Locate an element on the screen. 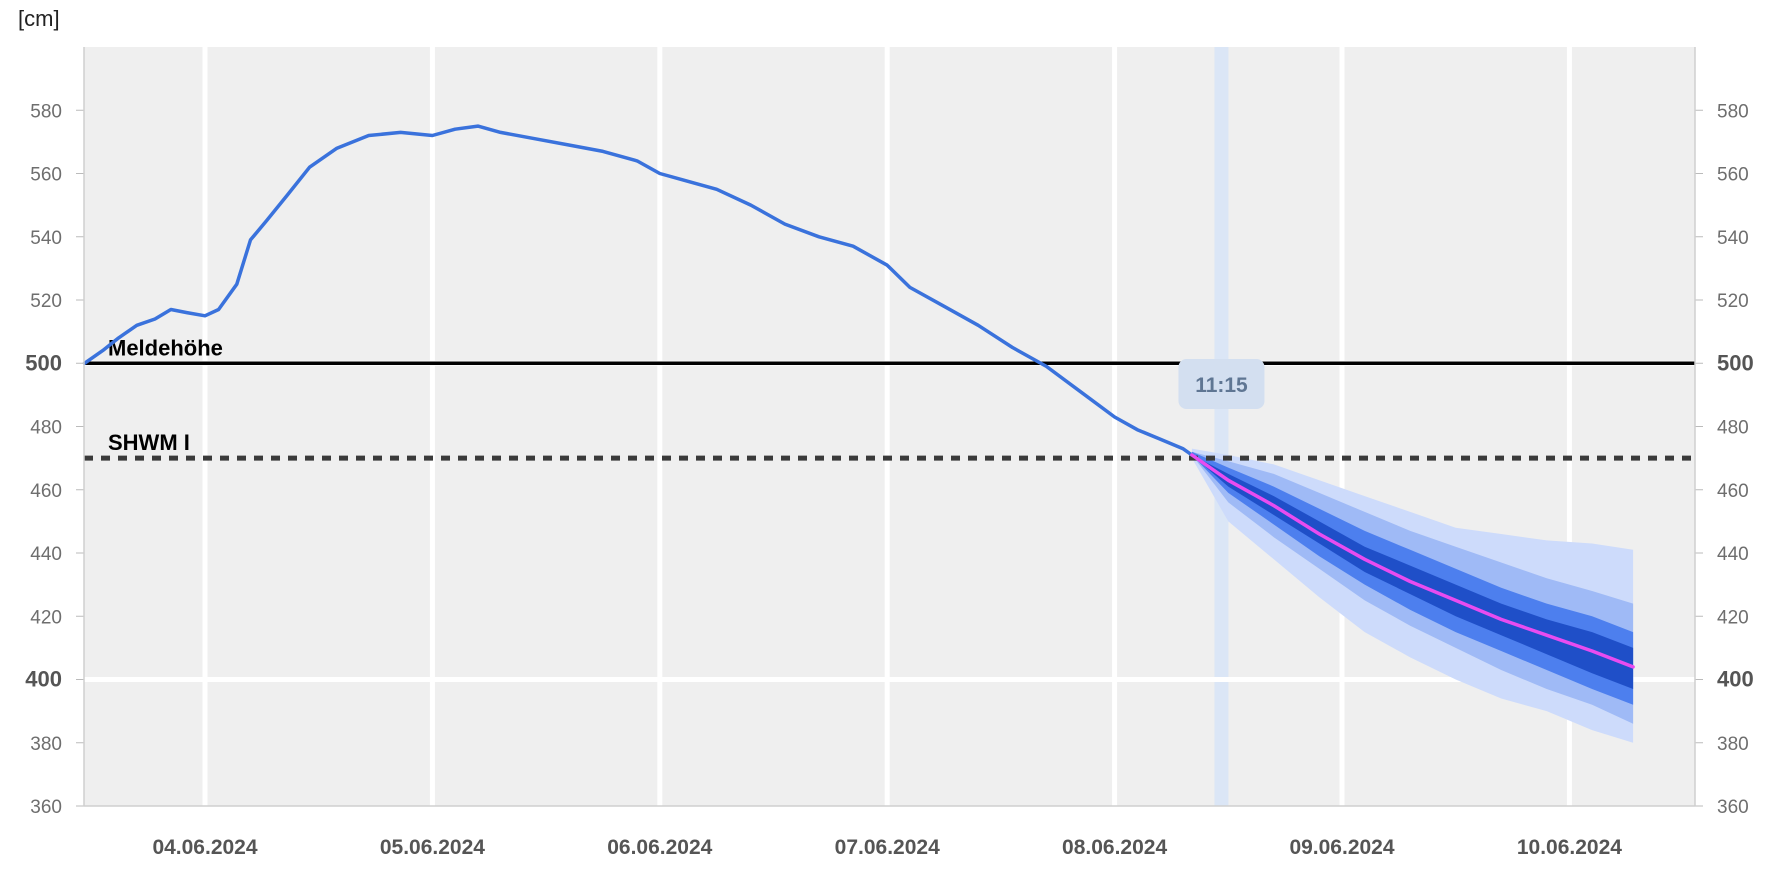 The width and height of the screenshot is (1784, 870). y-tick-label-right: 360 is located at coordinates (1733, 807).